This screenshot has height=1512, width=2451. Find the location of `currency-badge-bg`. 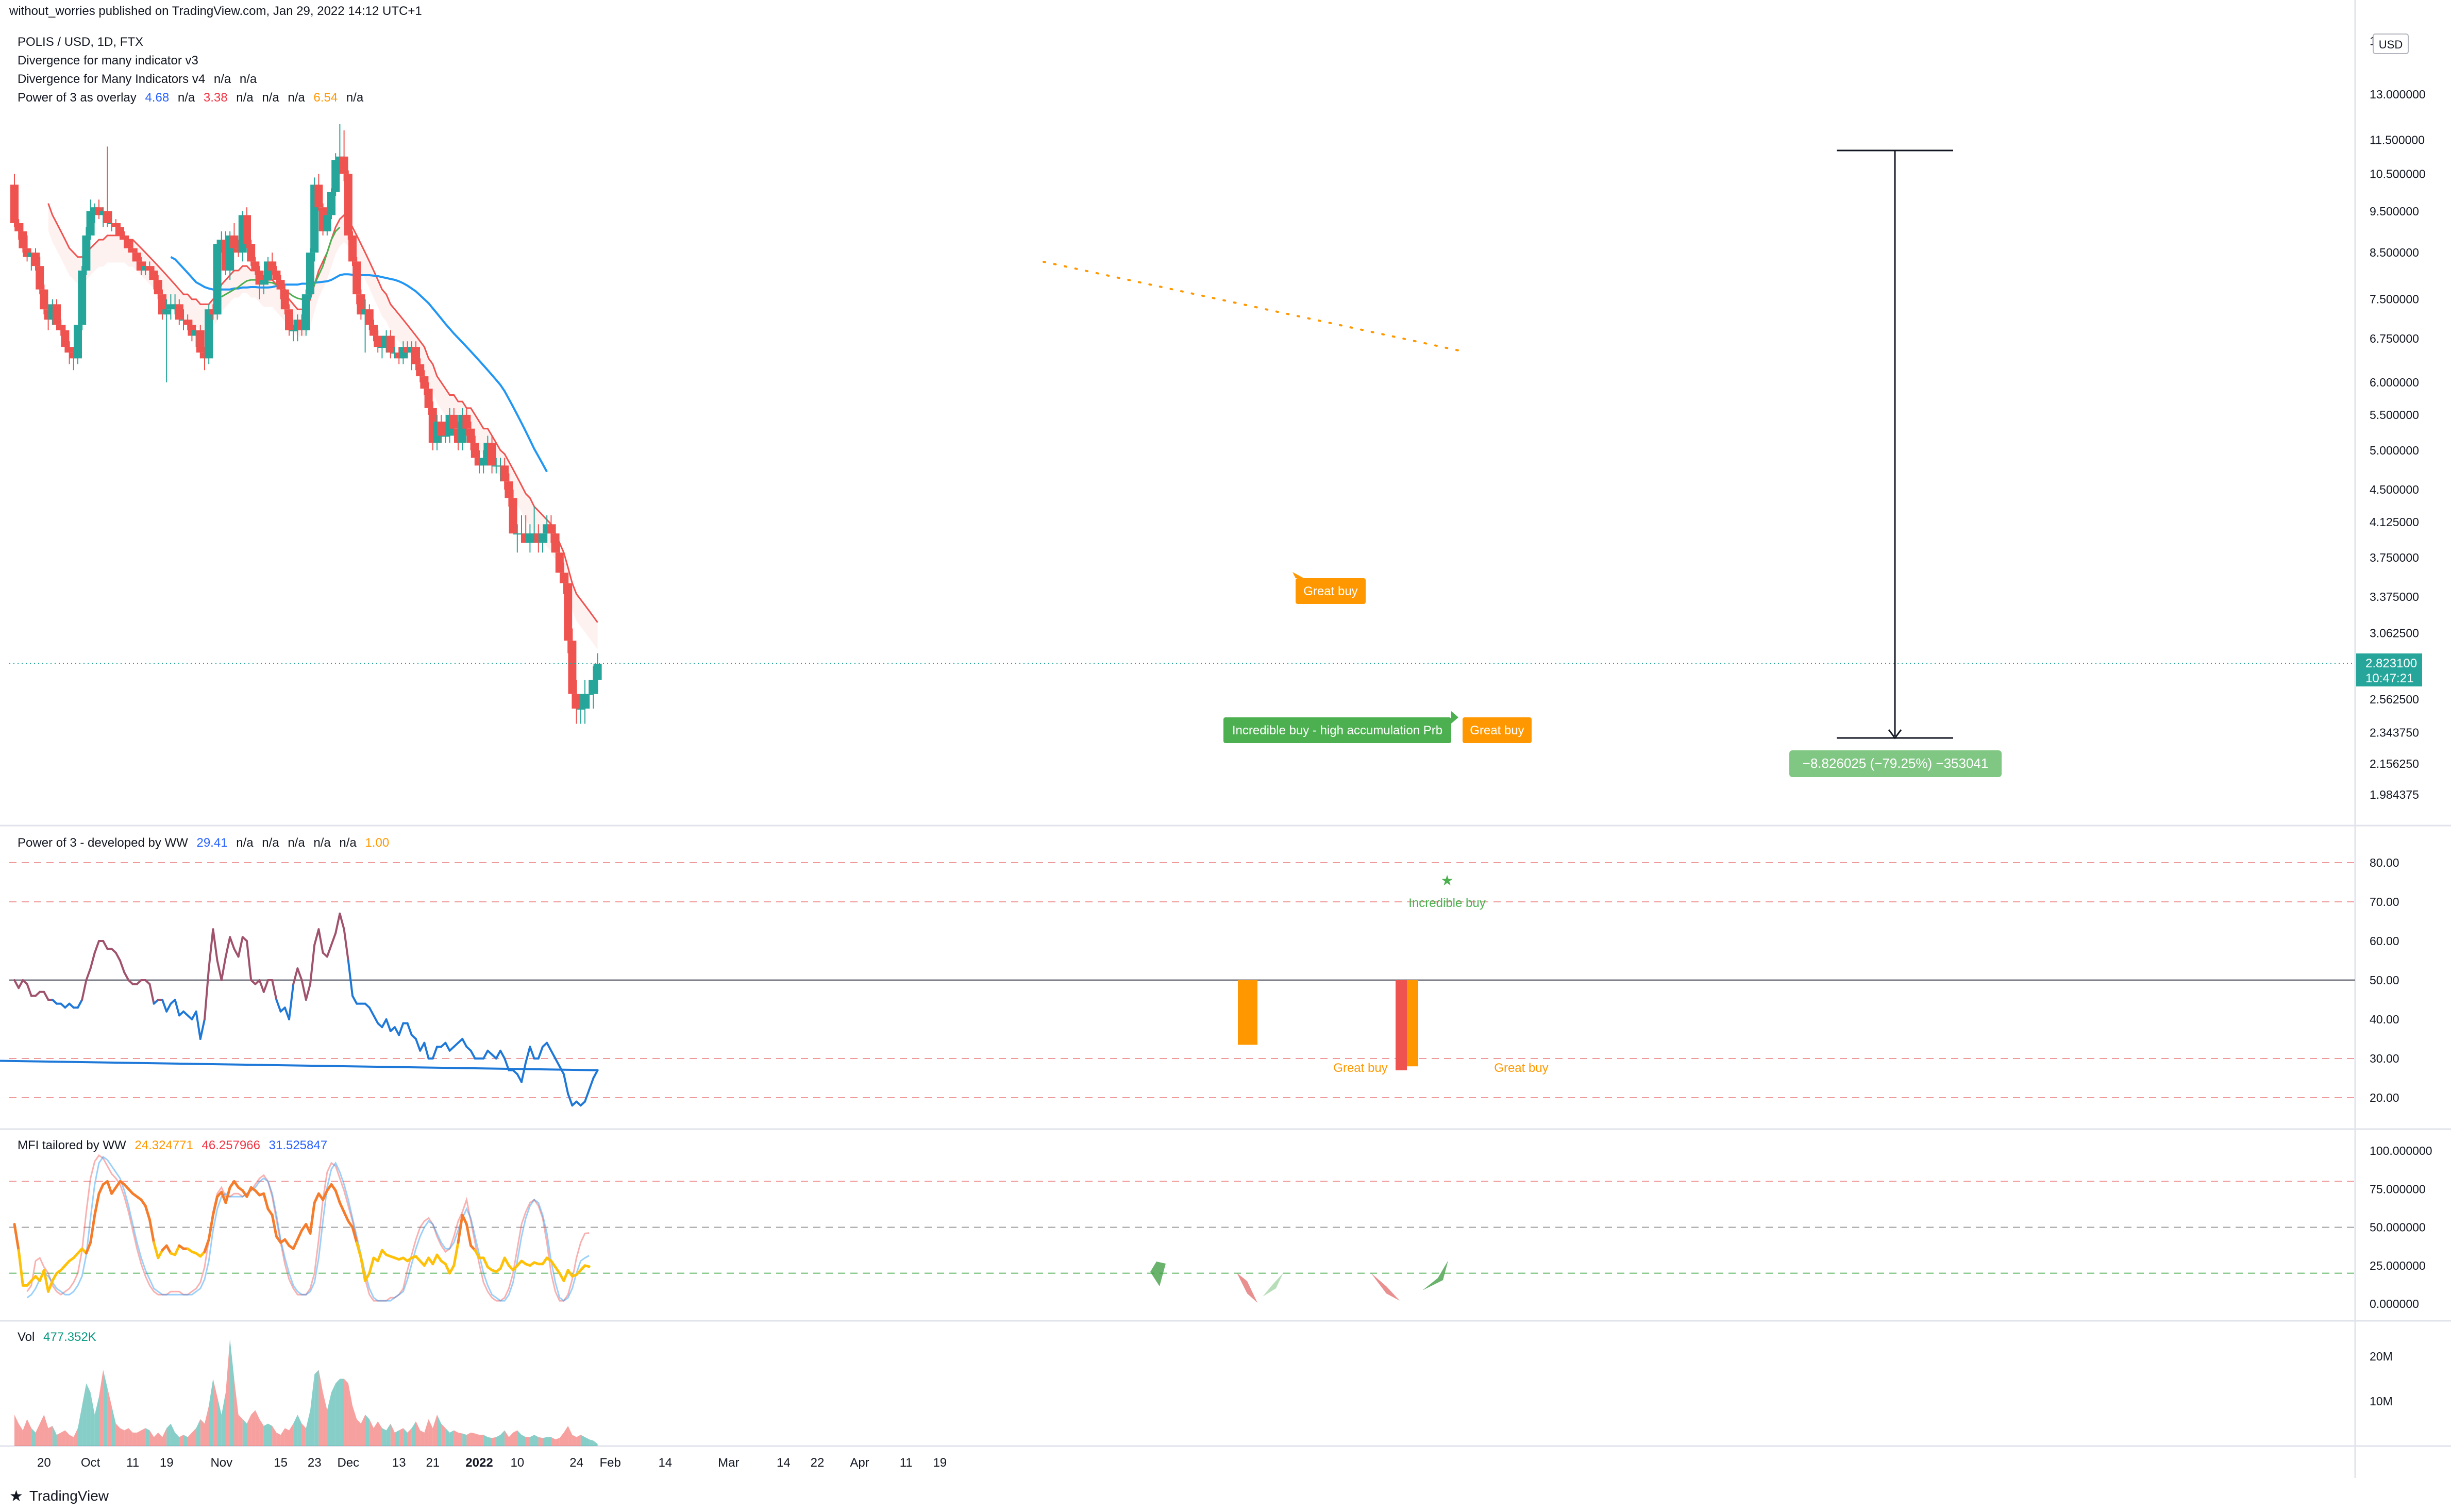

currency-badge-bg is located at coordinates (2391, 44).